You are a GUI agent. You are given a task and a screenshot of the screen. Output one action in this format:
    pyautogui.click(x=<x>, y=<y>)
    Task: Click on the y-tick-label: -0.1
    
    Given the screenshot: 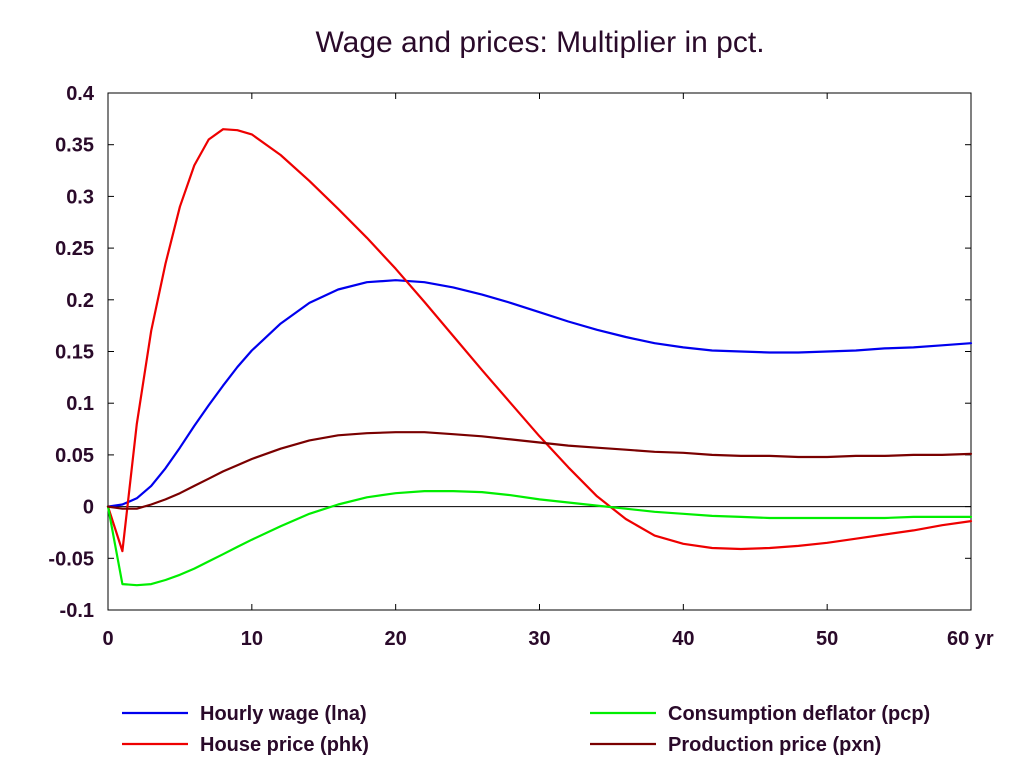 What is the action you would take?
    pyautogui.click(x=77, y=611)
    